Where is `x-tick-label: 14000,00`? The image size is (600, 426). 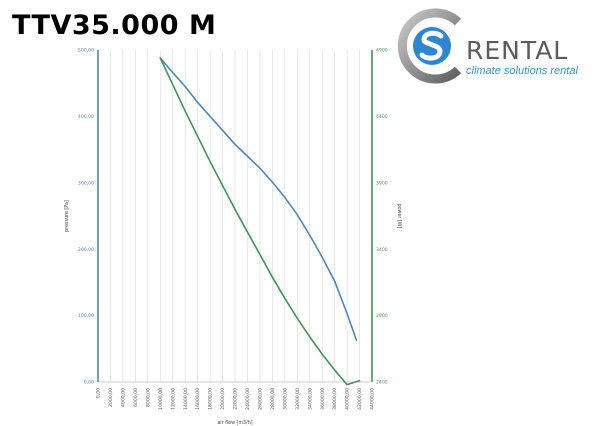
x-tick-label: 14000,00 is located at coordinates (186, 399).